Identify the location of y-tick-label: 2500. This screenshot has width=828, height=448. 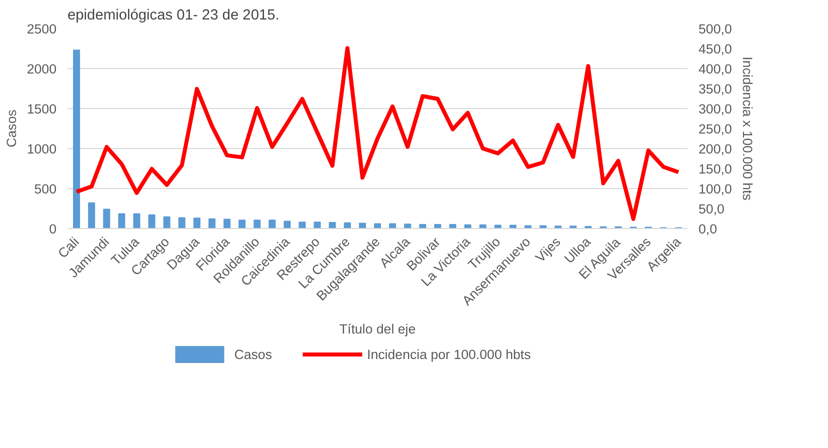
(41, 29).